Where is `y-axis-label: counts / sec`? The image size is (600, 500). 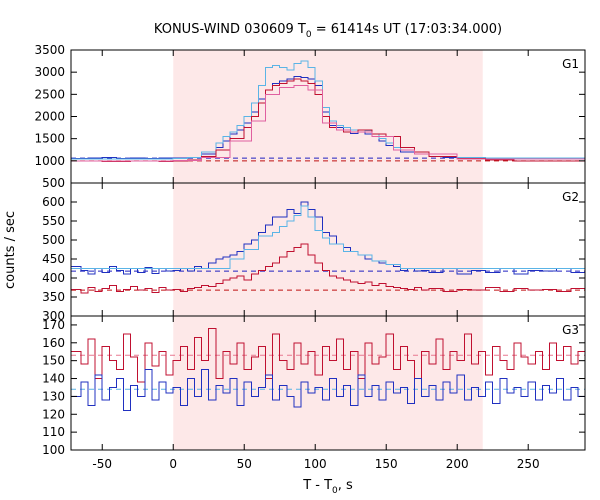
y-axis-label: counts / sec is located at coordinates (10, 250).